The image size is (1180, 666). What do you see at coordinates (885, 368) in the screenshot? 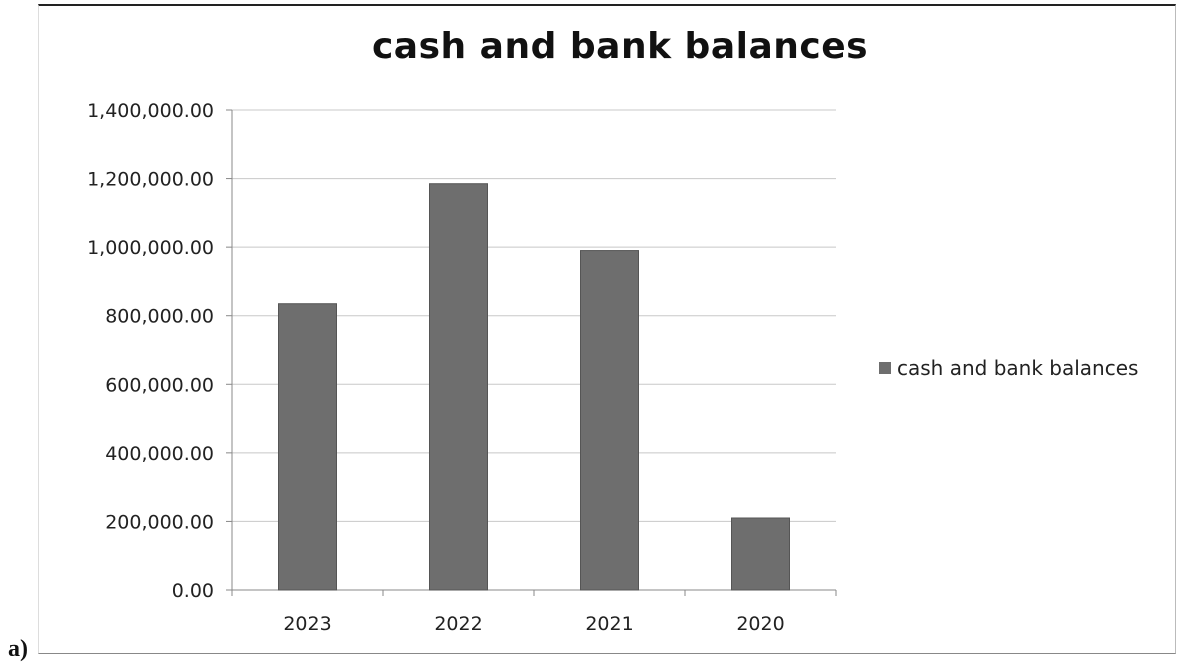
I see `legend-swatch` at bounding box center [885, 368].